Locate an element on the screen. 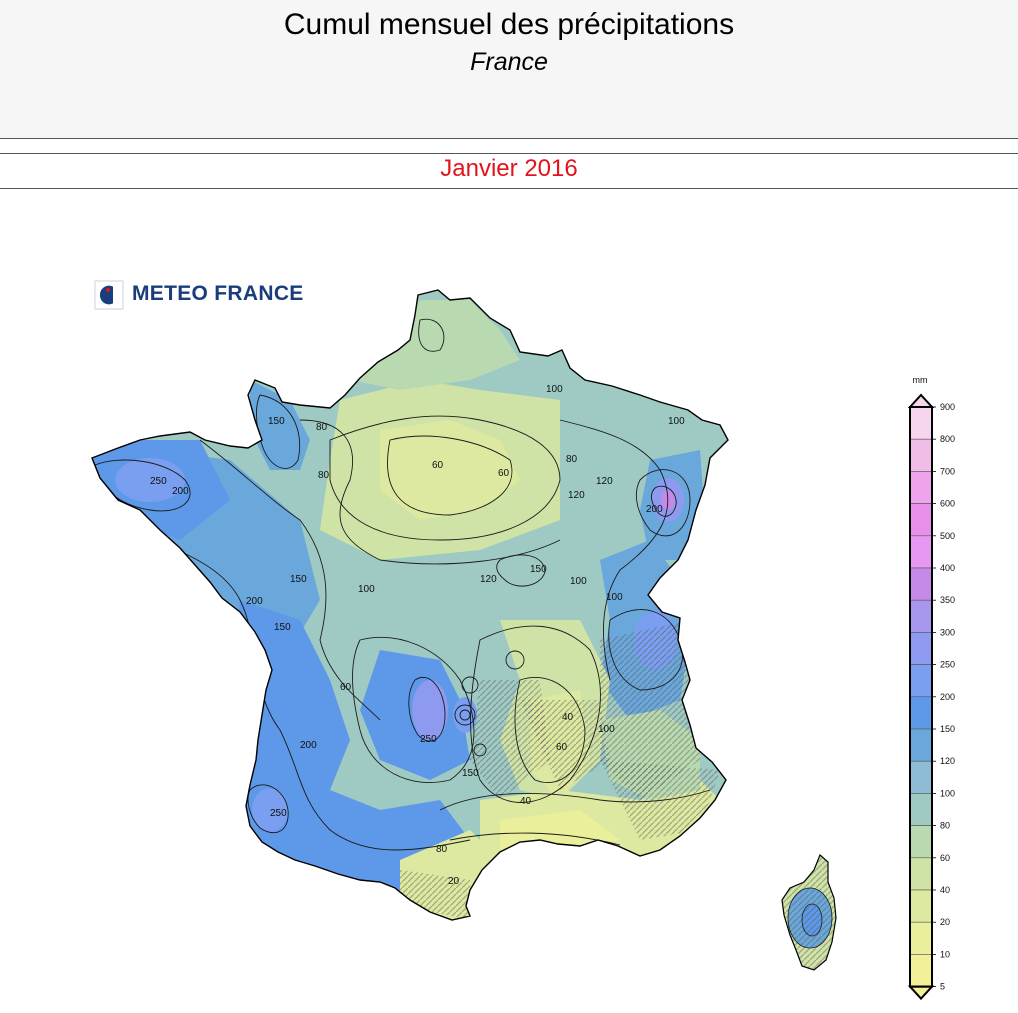  period-label: Janvier 2016 is located at coordinates (509, 168).